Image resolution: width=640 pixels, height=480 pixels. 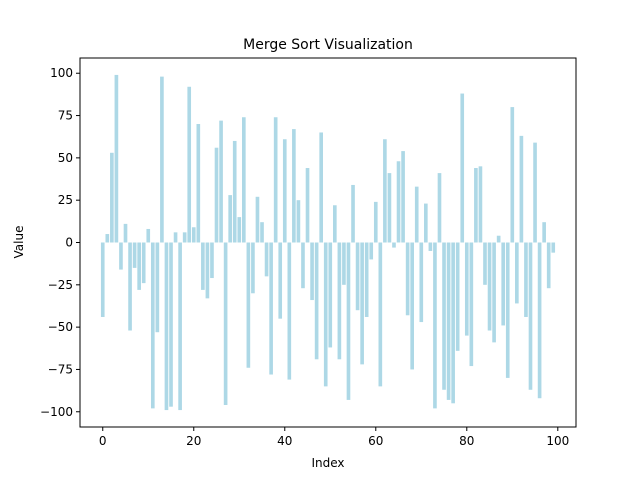 What do you see at coordinates (466, 441) in the screenshot?
I see `x-tick-label: 80` at bounding box center [466, 441].